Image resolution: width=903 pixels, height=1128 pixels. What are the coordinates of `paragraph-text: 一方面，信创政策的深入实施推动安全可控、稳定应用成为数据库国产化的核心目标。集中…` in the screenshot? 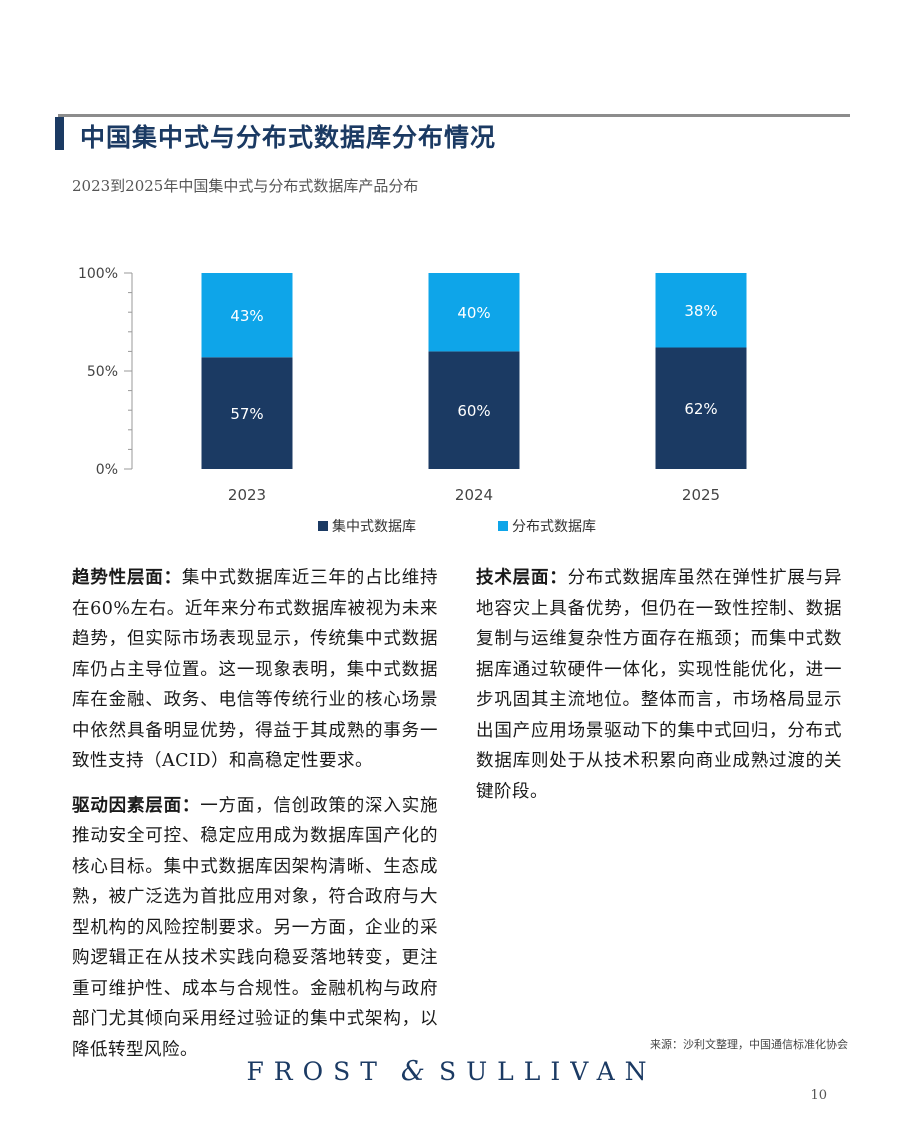 It's located at (255, 927).